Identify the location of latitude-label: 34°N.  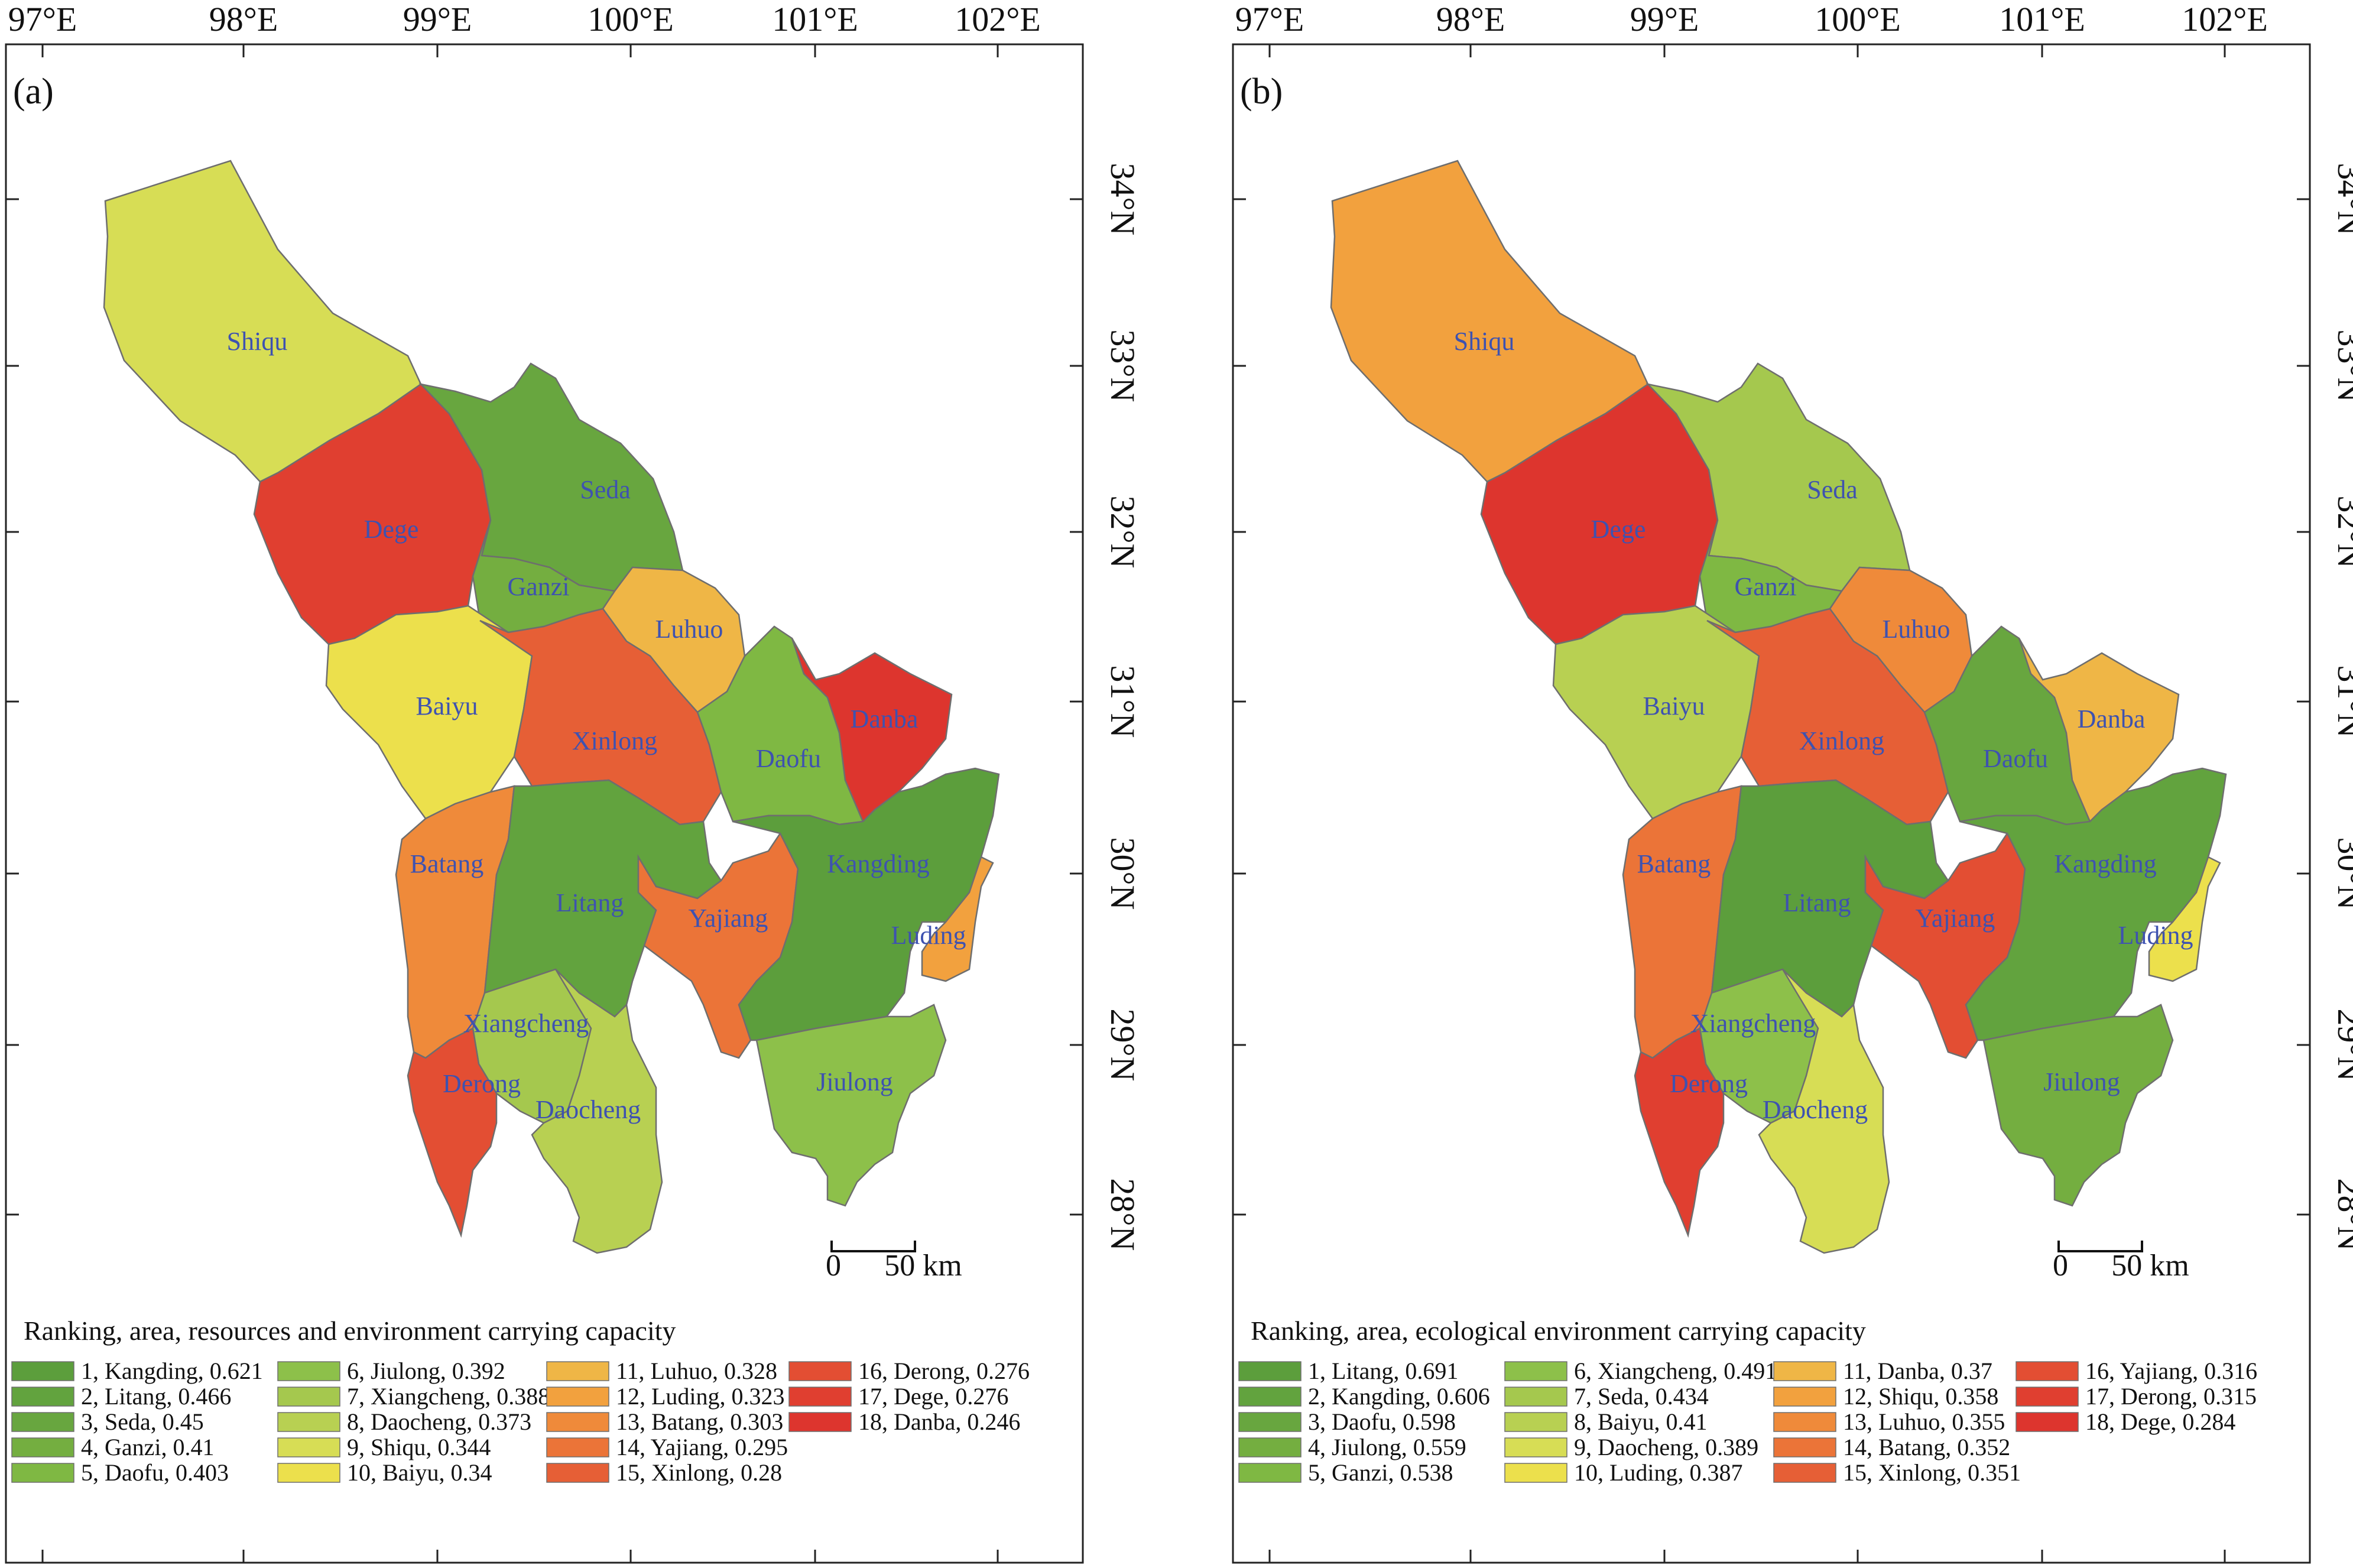
(2342, 199).